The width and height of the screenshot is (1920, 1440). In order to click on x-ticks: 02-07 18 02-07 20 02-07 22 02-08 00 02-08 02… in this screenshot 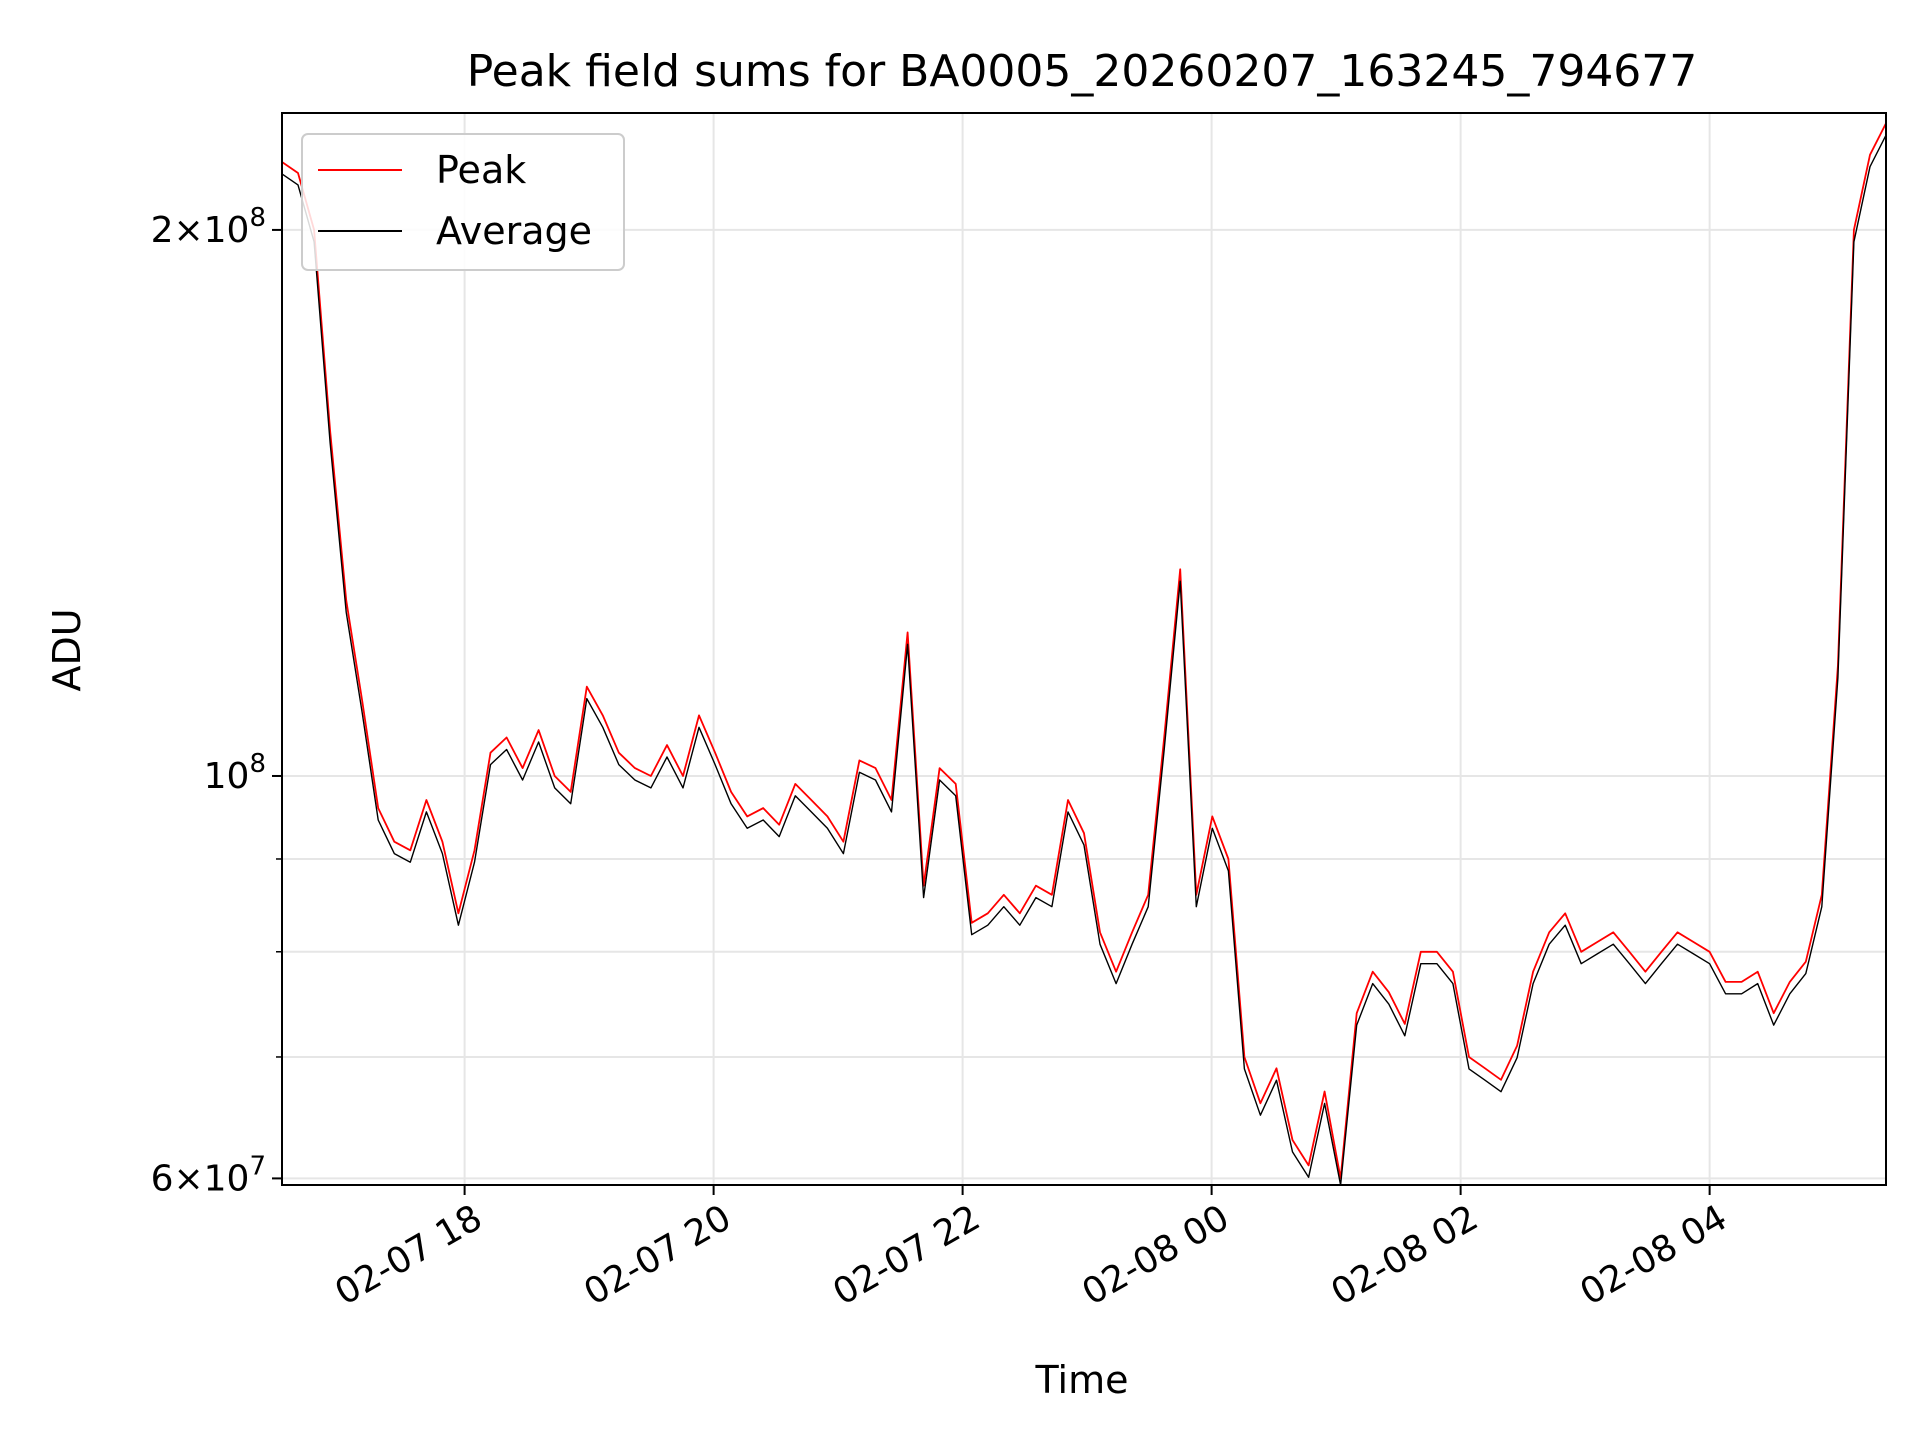, I will do `click(1031, 1249)`.